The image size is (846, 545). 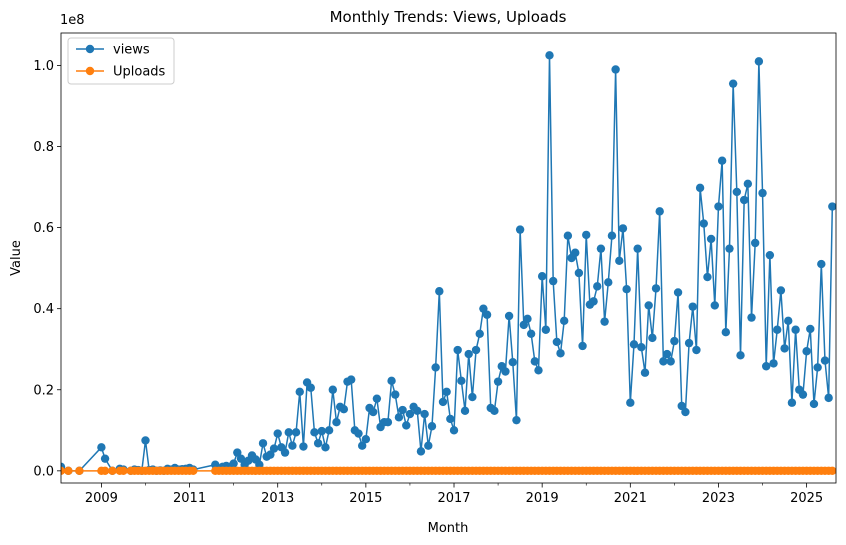 What do you see at coordinates (448, 528) in the screenshot?
I see `x-axis-label: Month` at bounding box center [448, 528].